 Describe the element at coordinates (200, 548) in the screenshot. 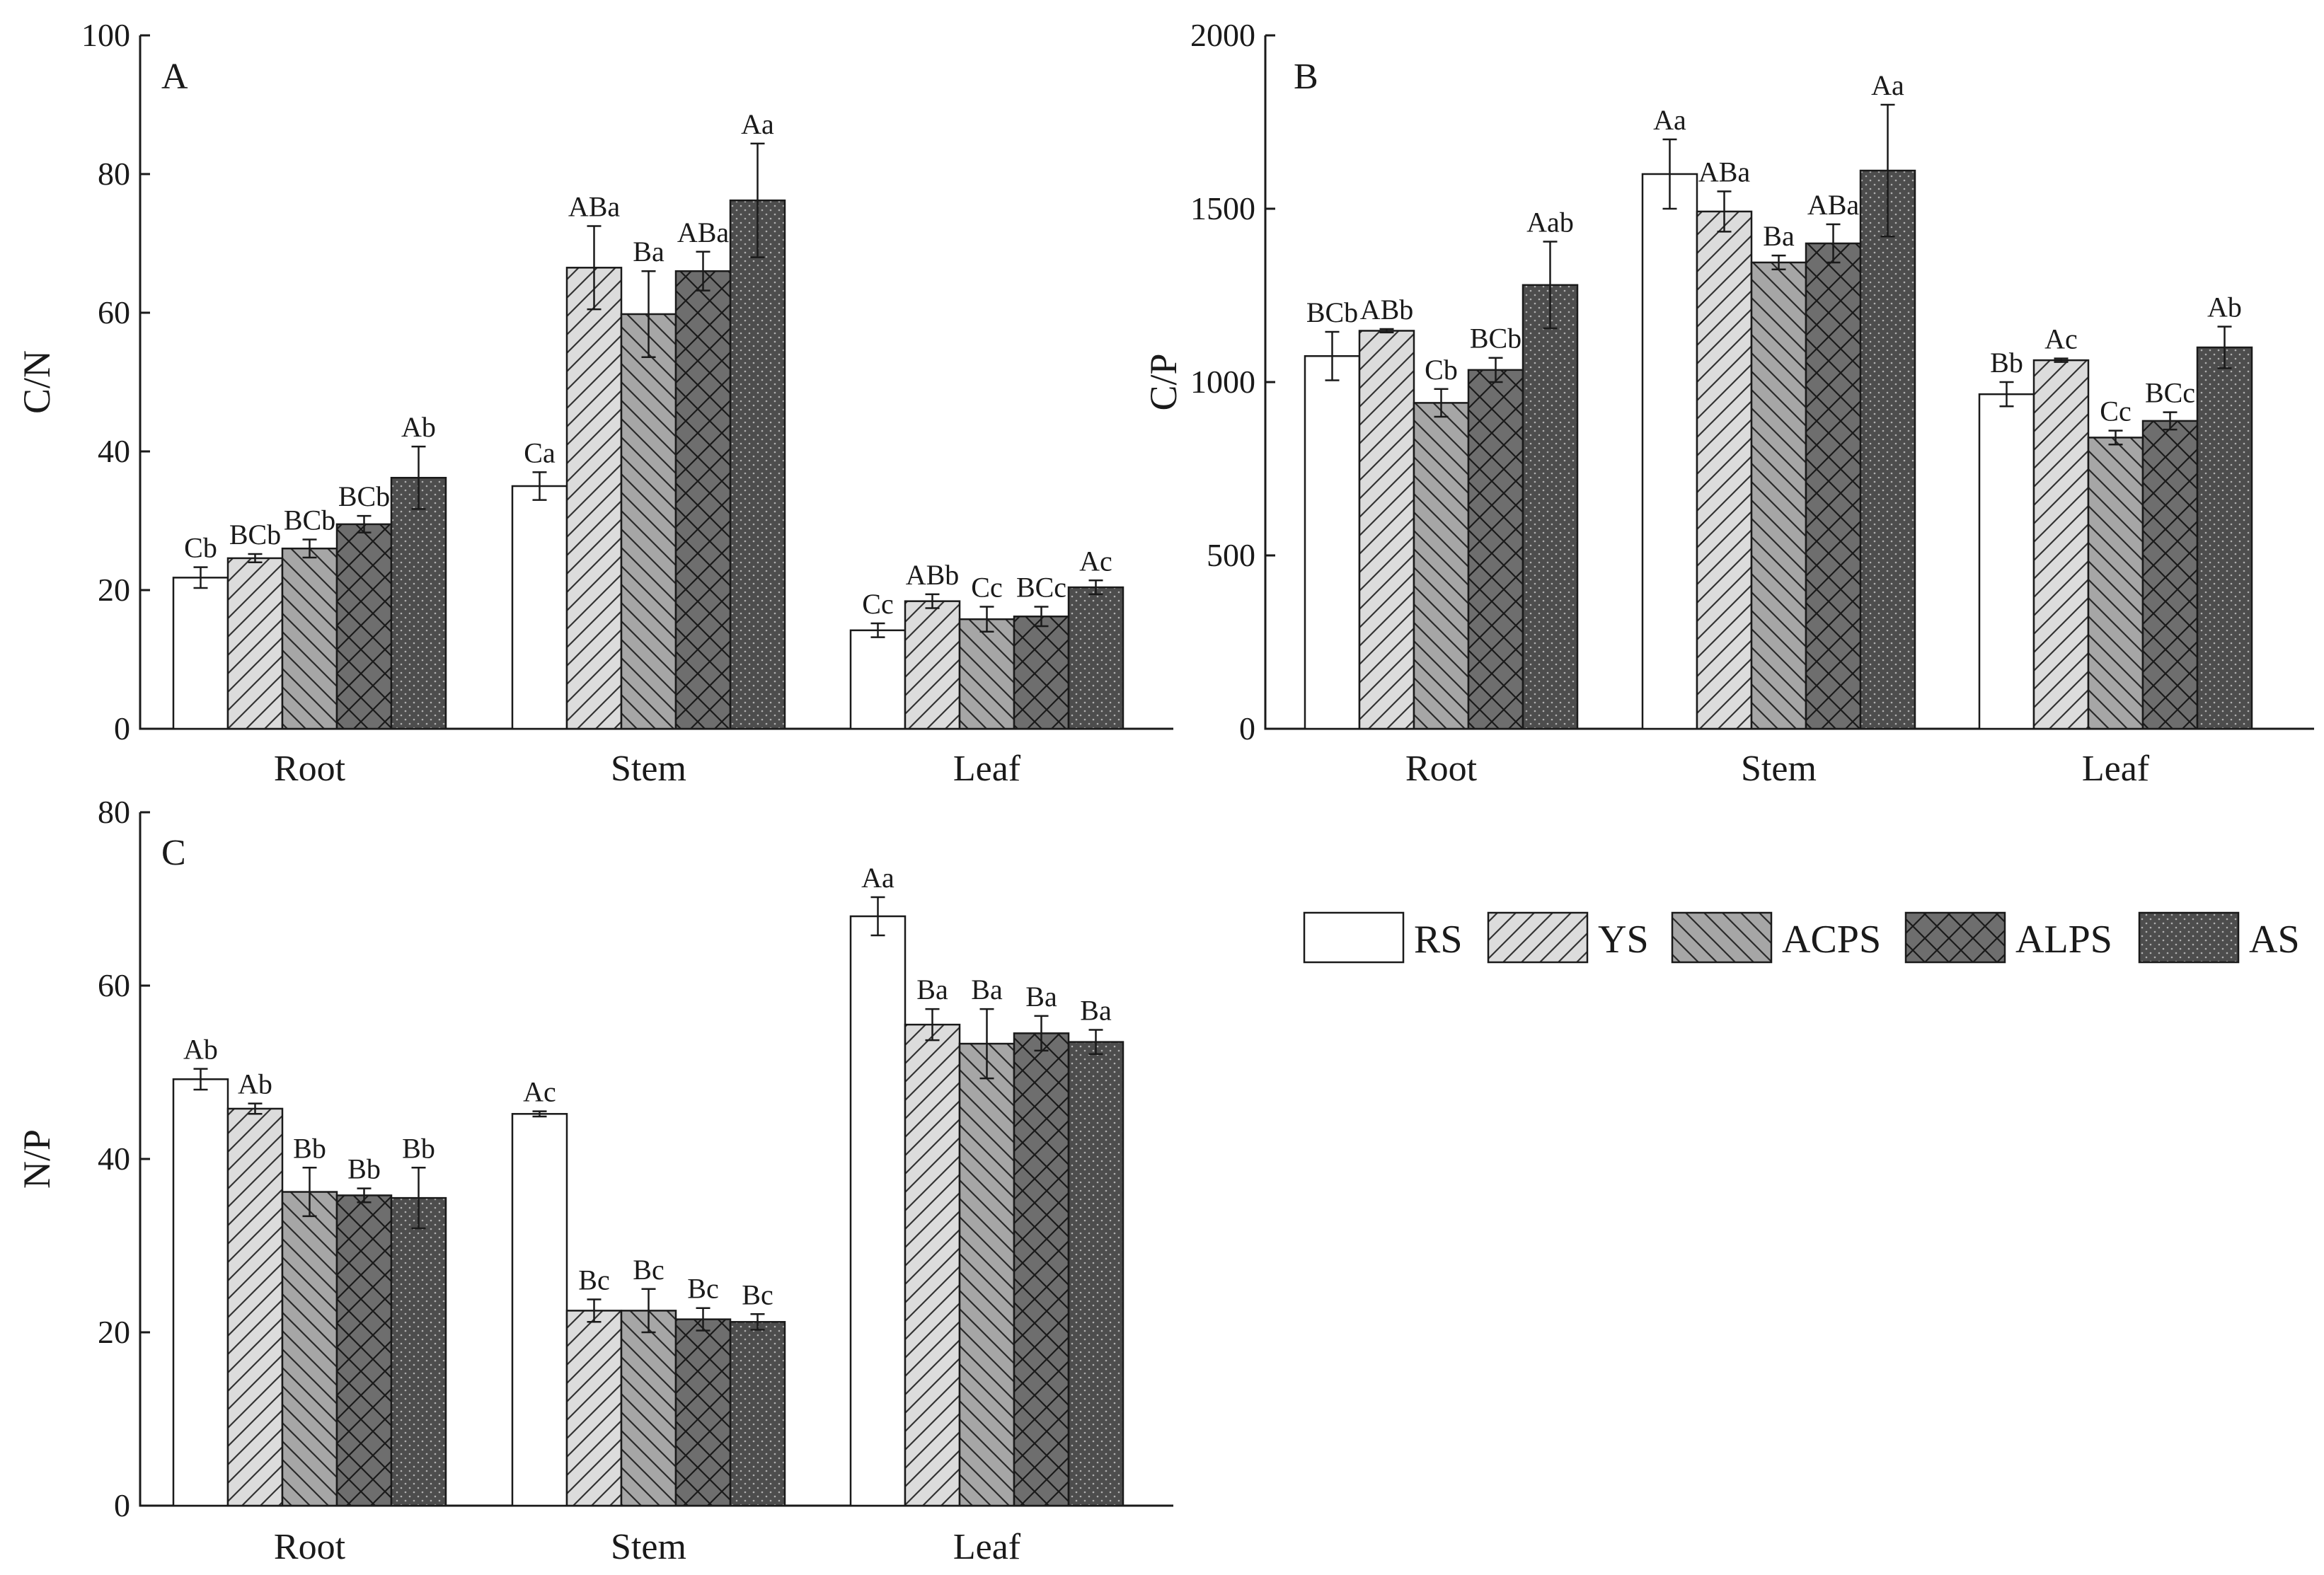

I see `significance-label: Cb` at that location.